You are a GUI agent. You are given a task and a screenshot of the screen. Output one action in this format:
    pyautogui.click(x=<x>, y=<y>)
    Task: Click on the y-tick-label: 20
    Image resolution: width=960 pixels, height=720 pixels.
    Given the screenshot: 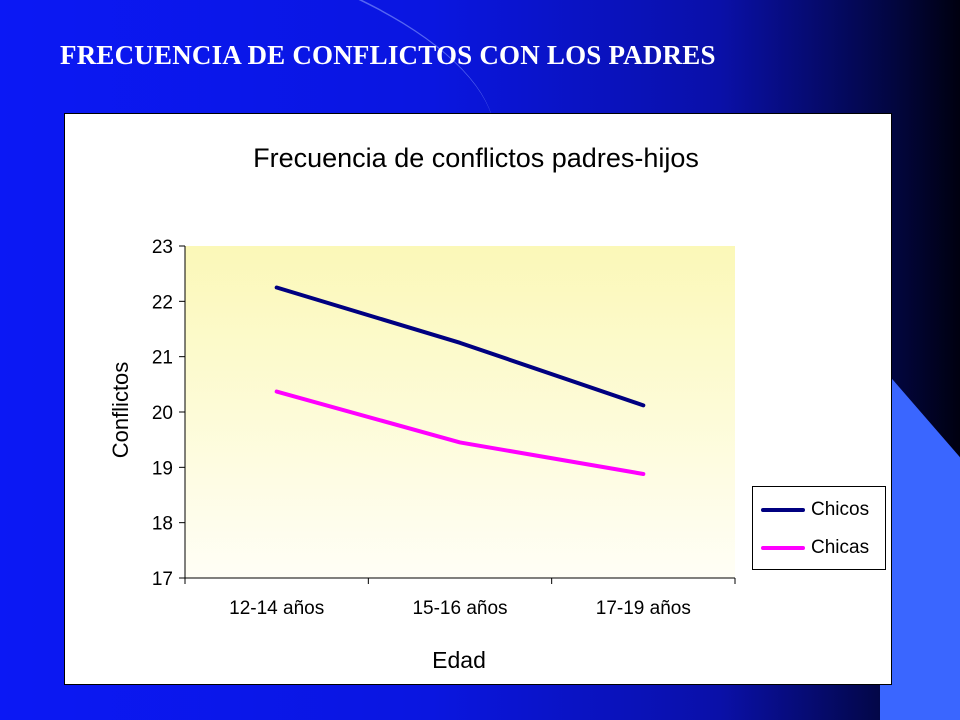 What is the action you would take?
    pyautogui.click(x=162, y=413)
    